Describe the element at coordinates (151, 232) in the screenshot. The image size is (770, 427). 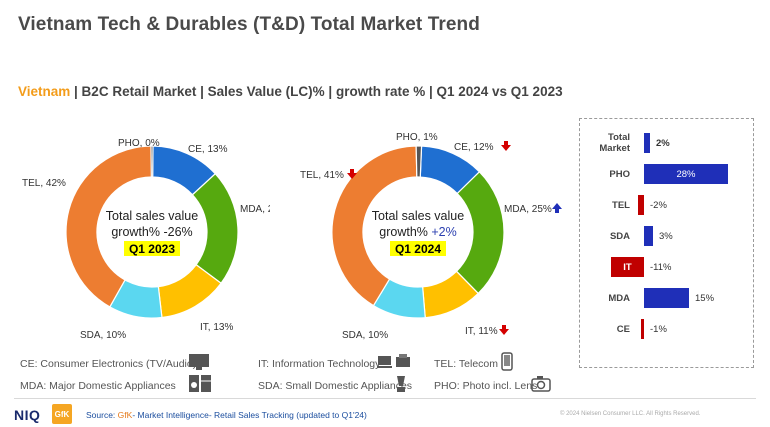
I see `center-growth-q1-2023: growth% -26%` at that location.